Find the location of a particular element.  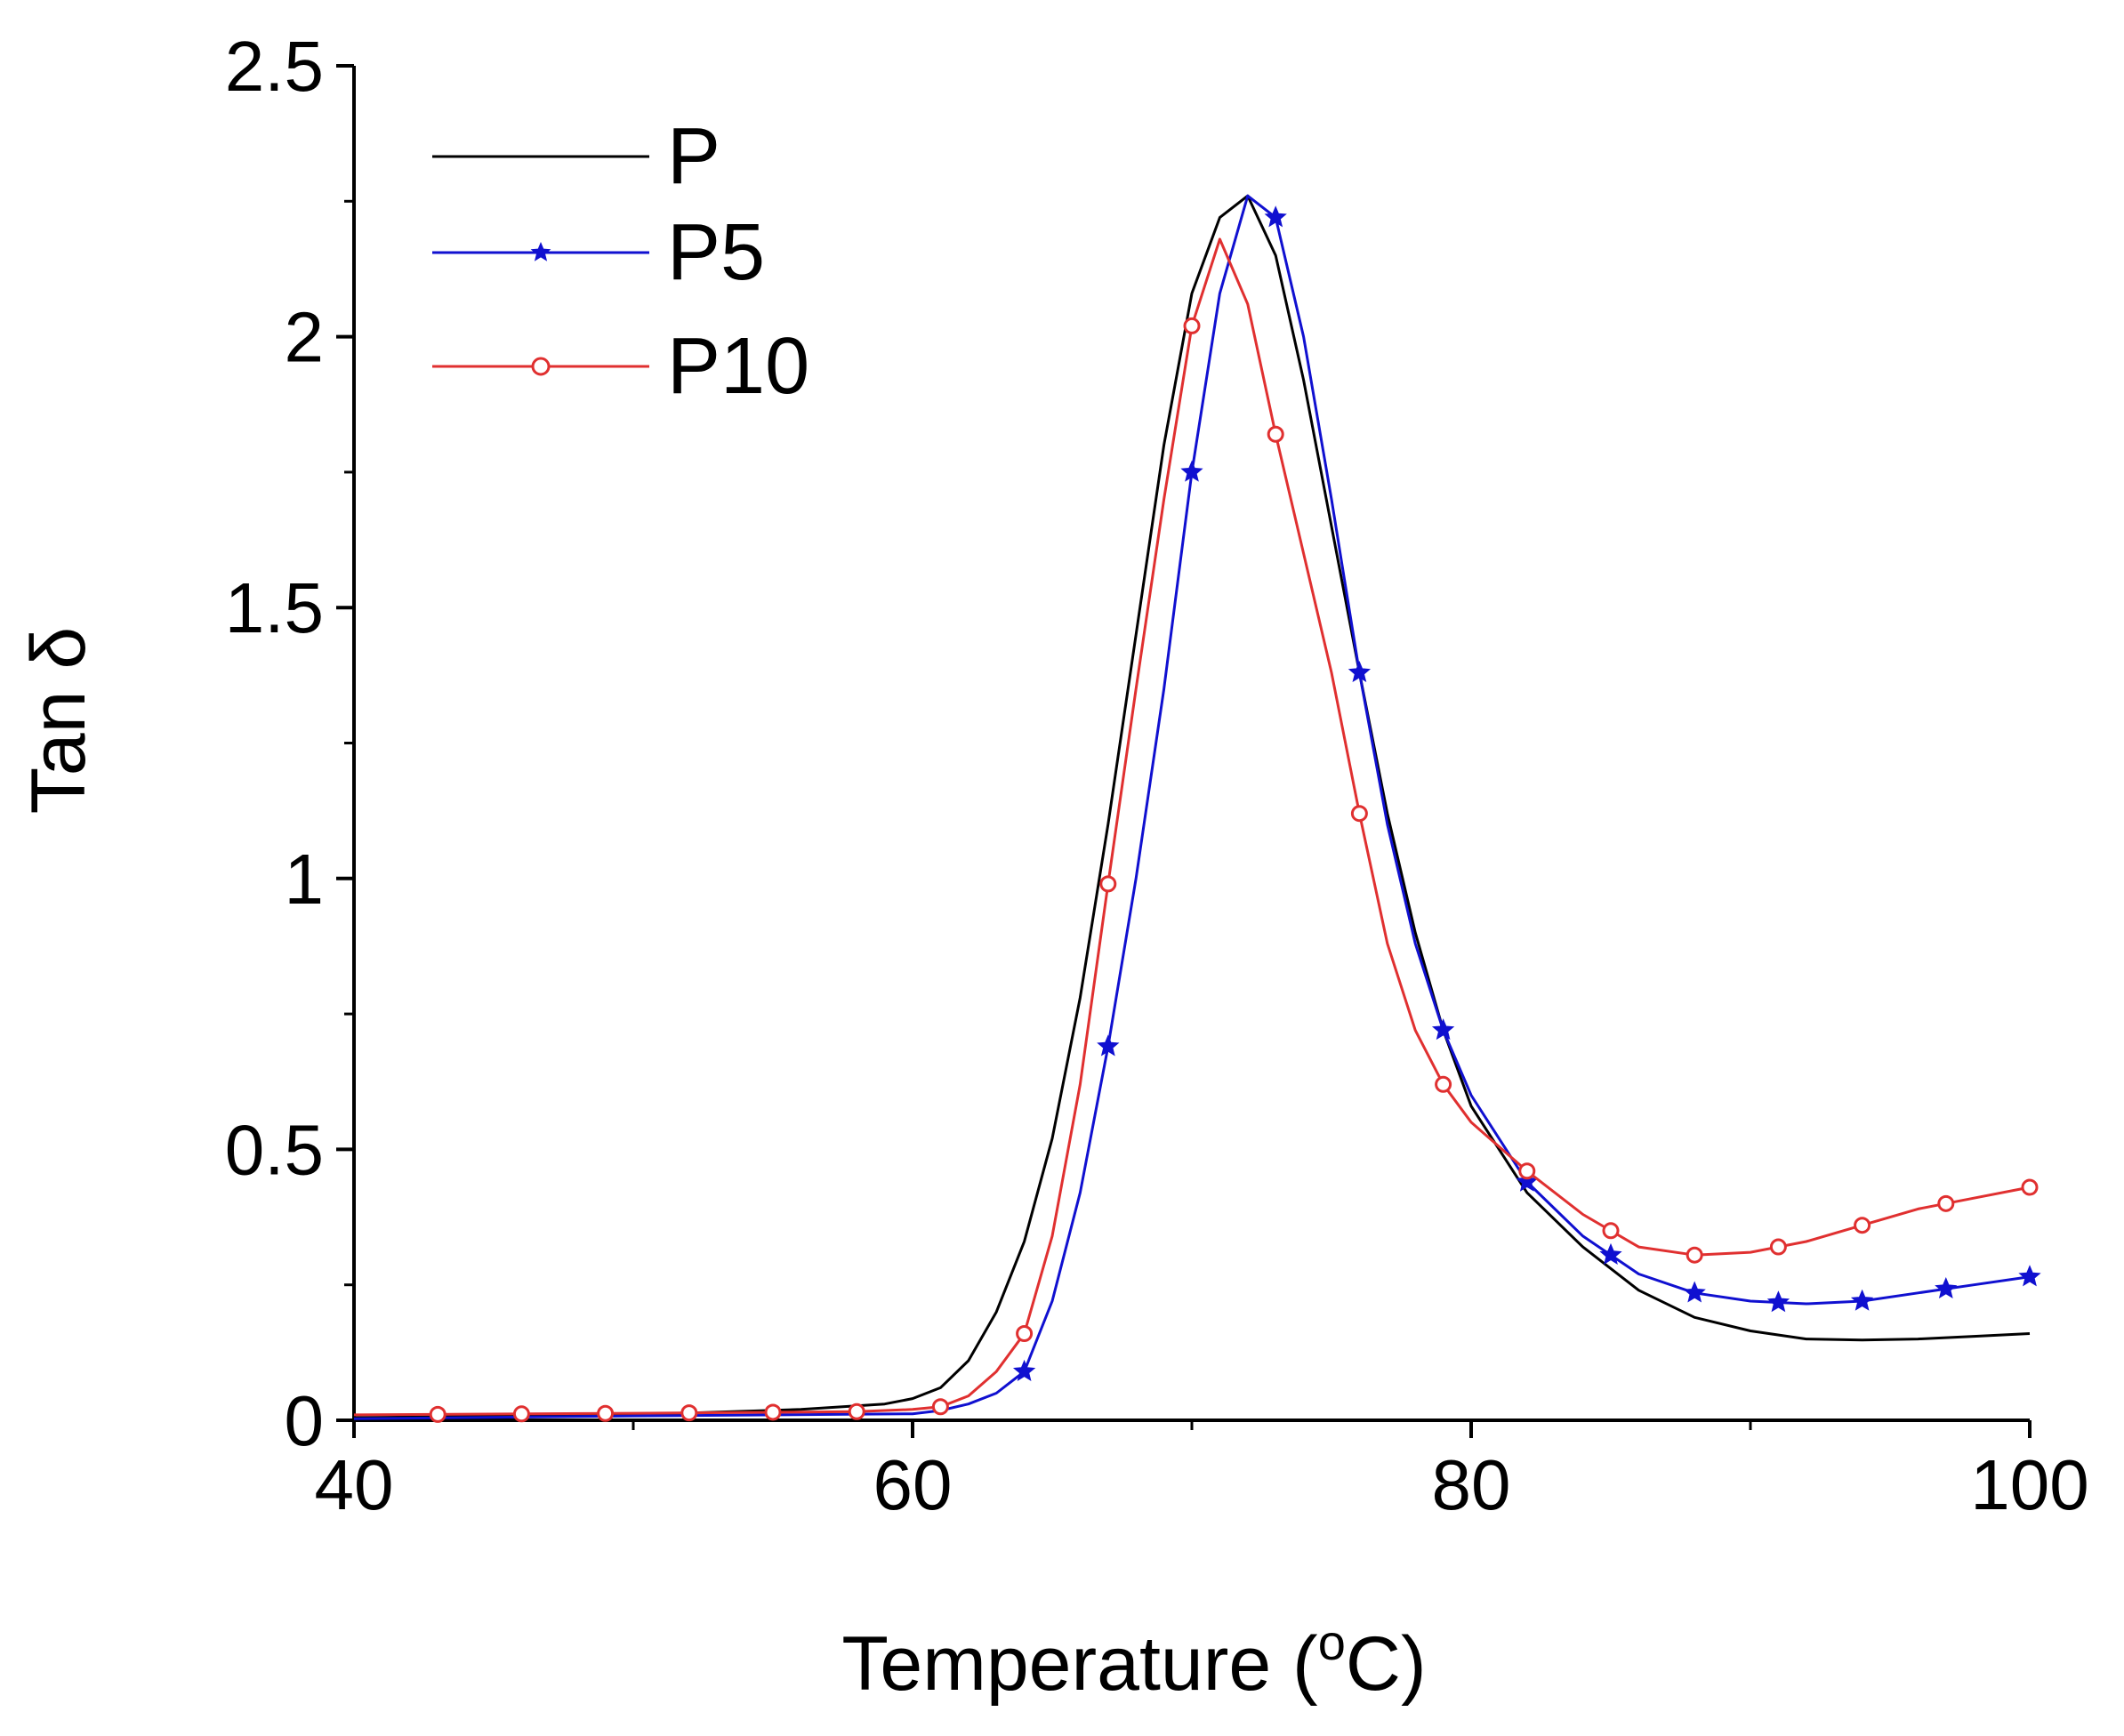

legend-label-p: P is located at coordinates (693, 156).